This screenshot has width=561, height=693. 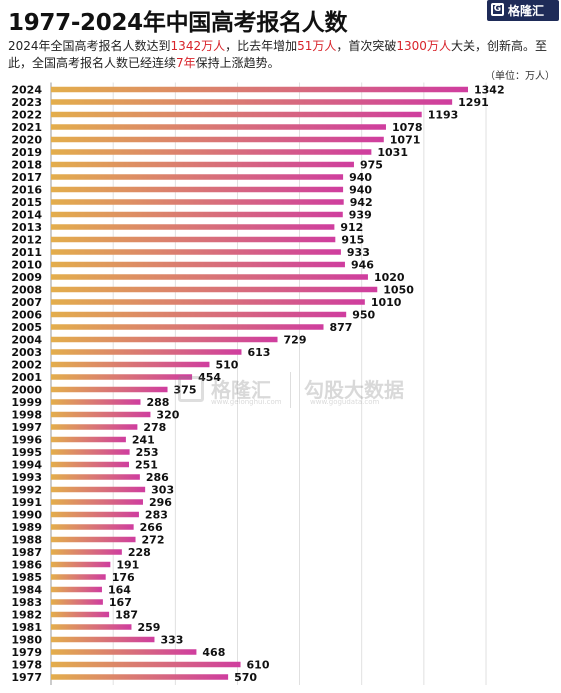 I want to click on value-label: 1050, so click(x=398, y=290).